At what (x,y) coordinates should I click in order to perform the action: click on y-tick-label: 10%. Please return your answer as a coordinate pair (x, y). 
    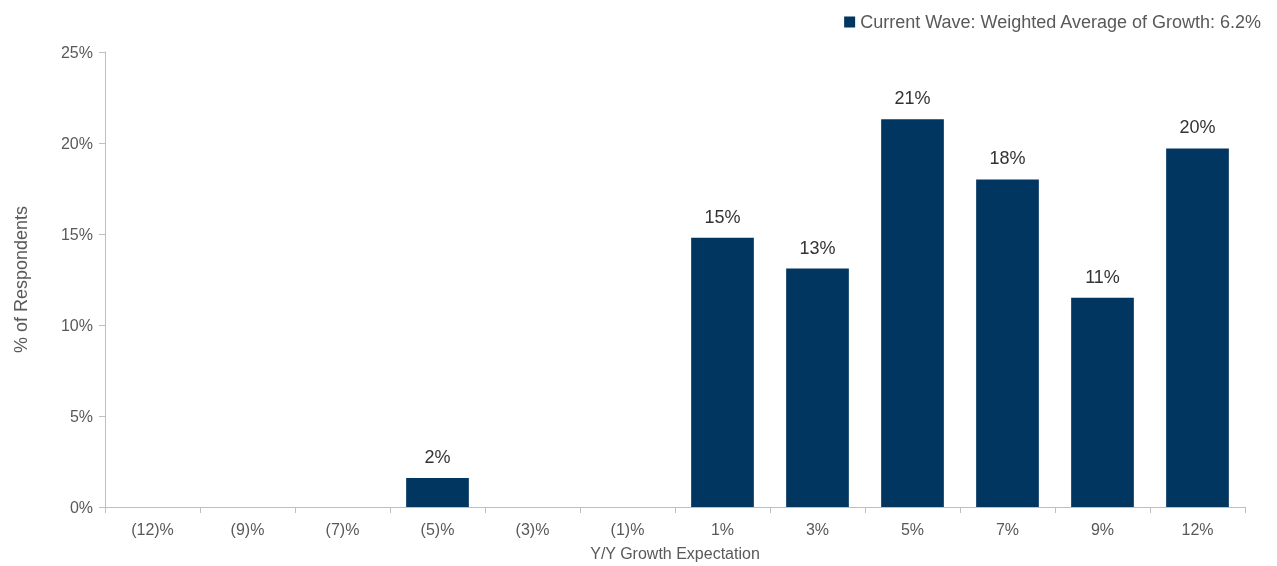
    Looking at the image, I should click on (76, 325).